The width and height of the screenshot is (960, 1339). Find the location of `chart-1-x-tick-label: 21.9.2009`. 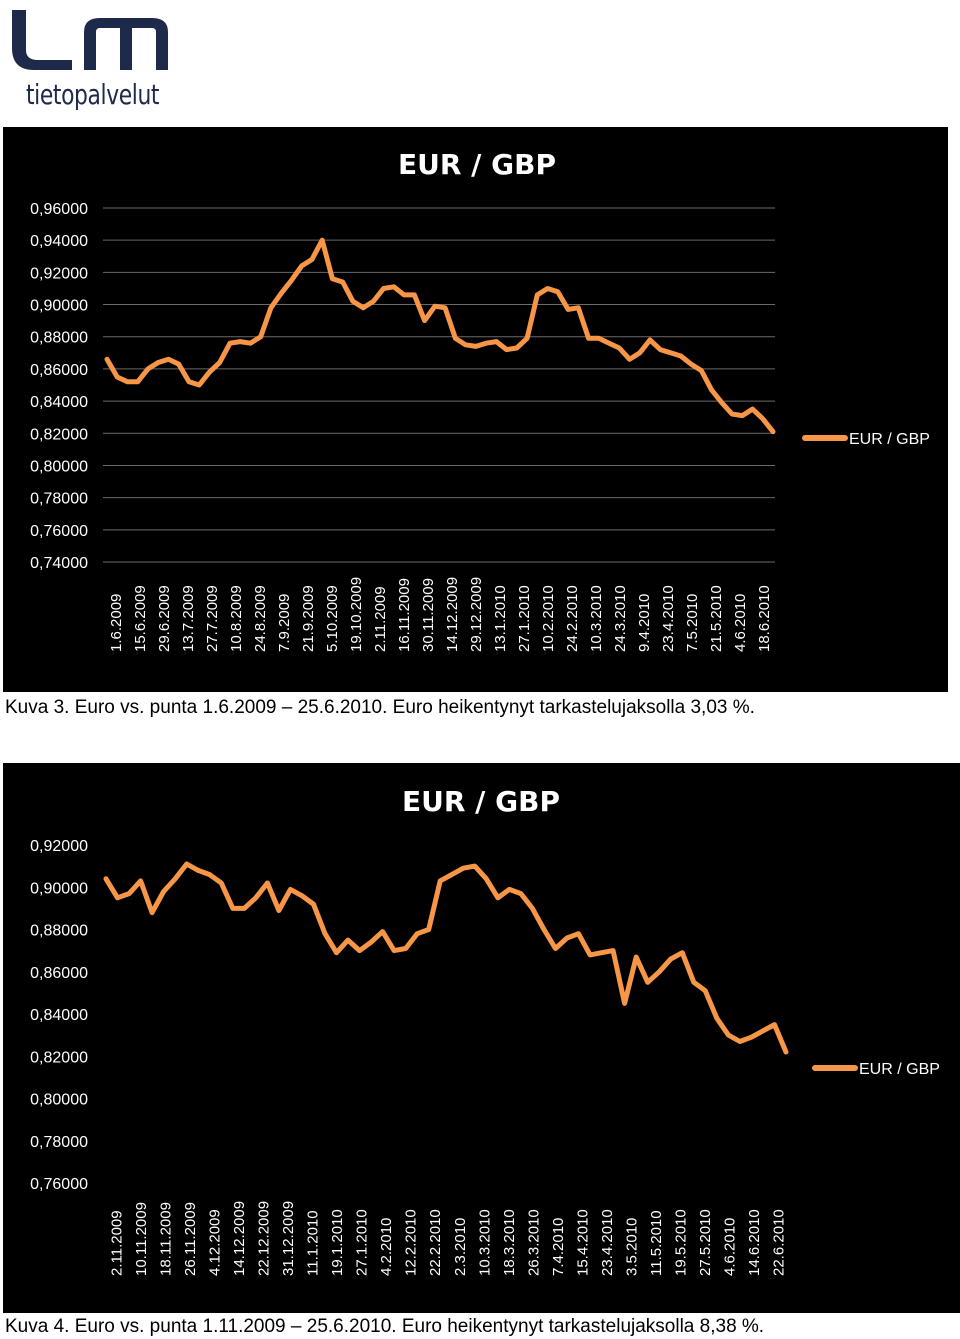

chart-1-x-tick-label: 21.9.2009 is located at coordinates (308, 618).